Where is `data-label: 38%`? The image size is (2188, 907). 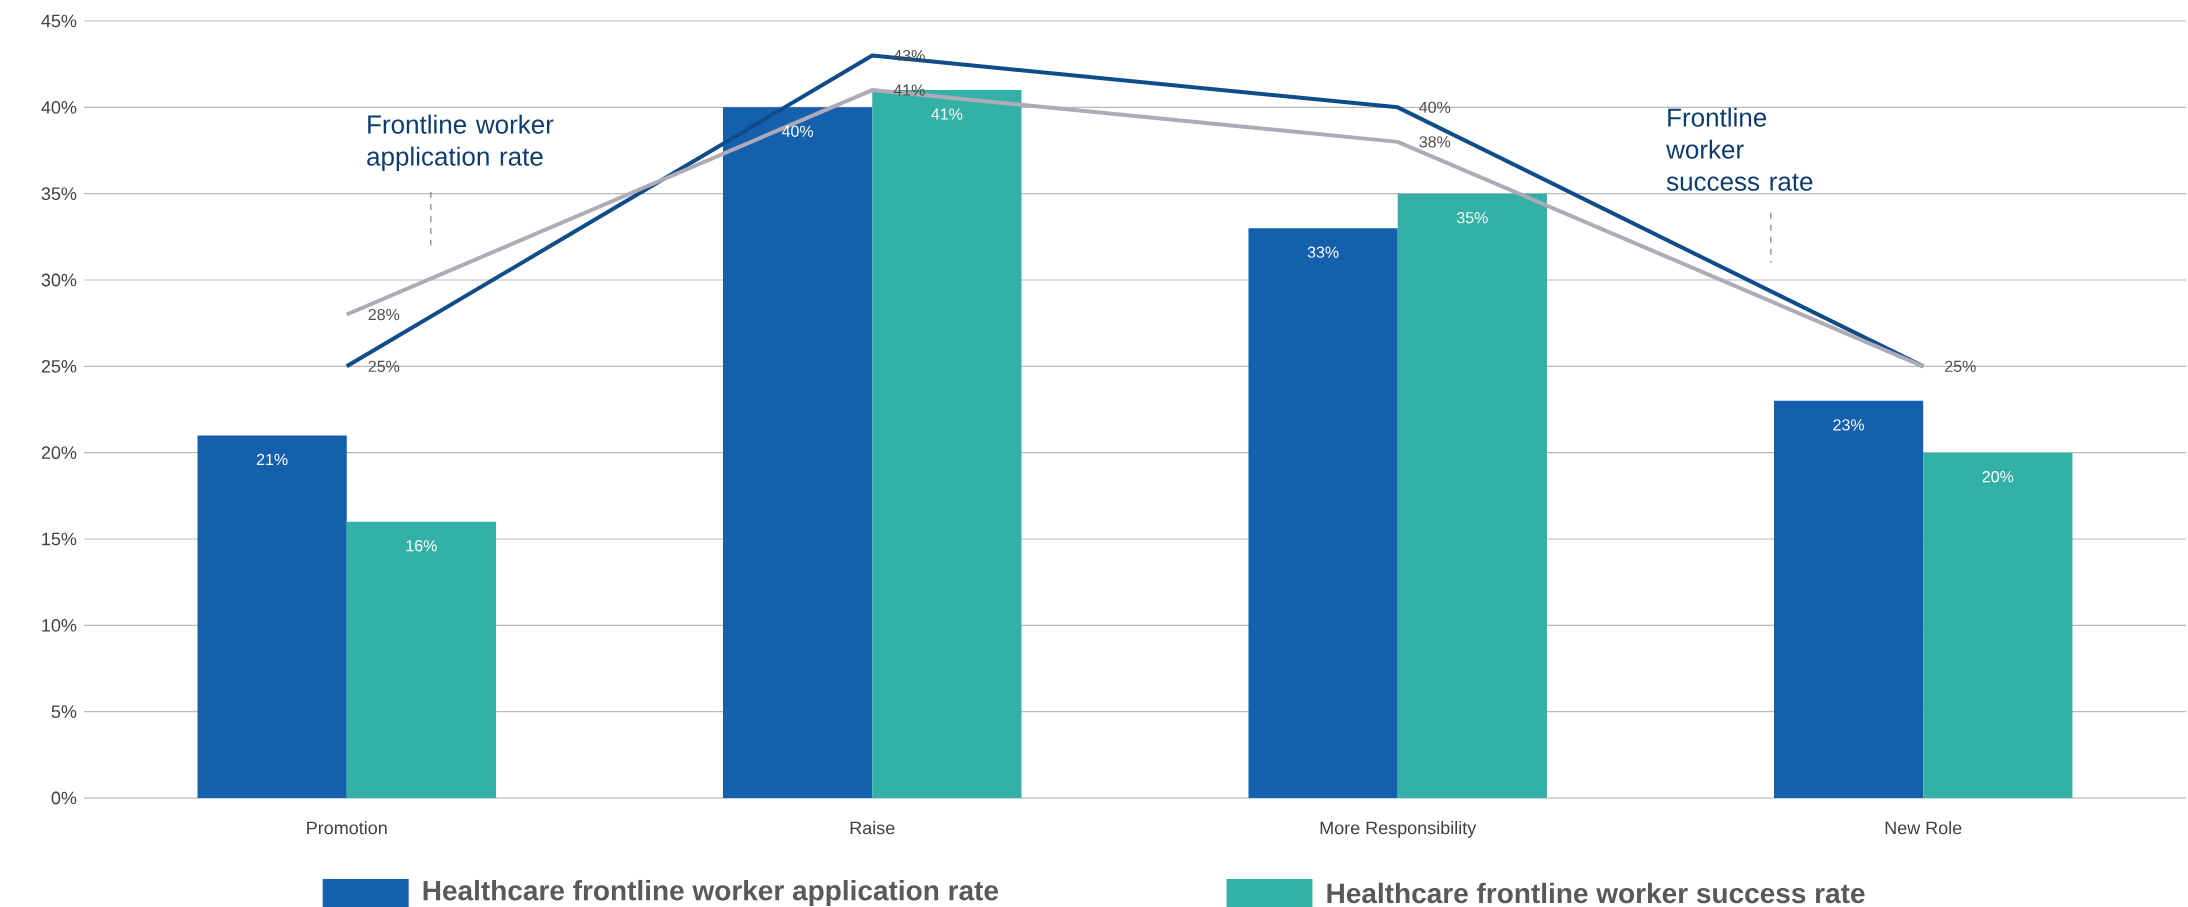 data-label: 38% is located at coordinates (1435, 142).